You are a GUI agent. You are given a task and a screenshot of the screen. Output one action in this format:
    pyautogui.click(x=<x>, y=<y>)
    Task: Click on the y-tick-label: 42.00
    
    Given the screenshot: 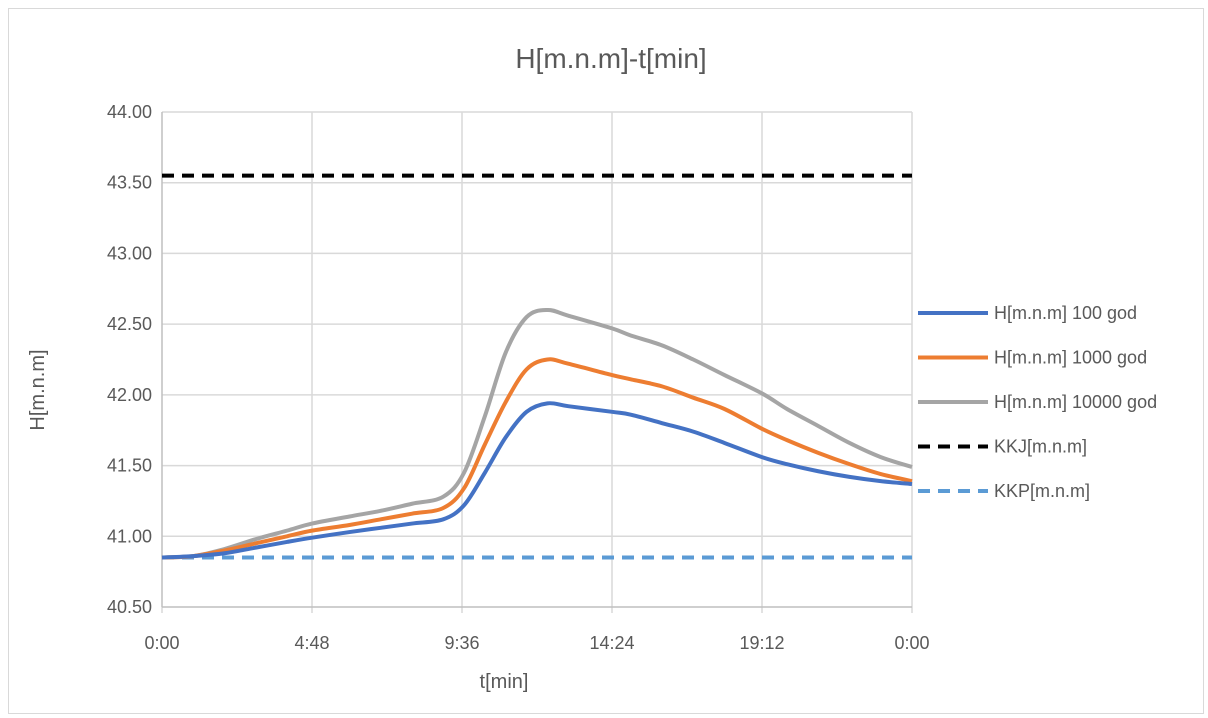 What is the action you would take?
    pyautogui.click(x=129, y=395)
    